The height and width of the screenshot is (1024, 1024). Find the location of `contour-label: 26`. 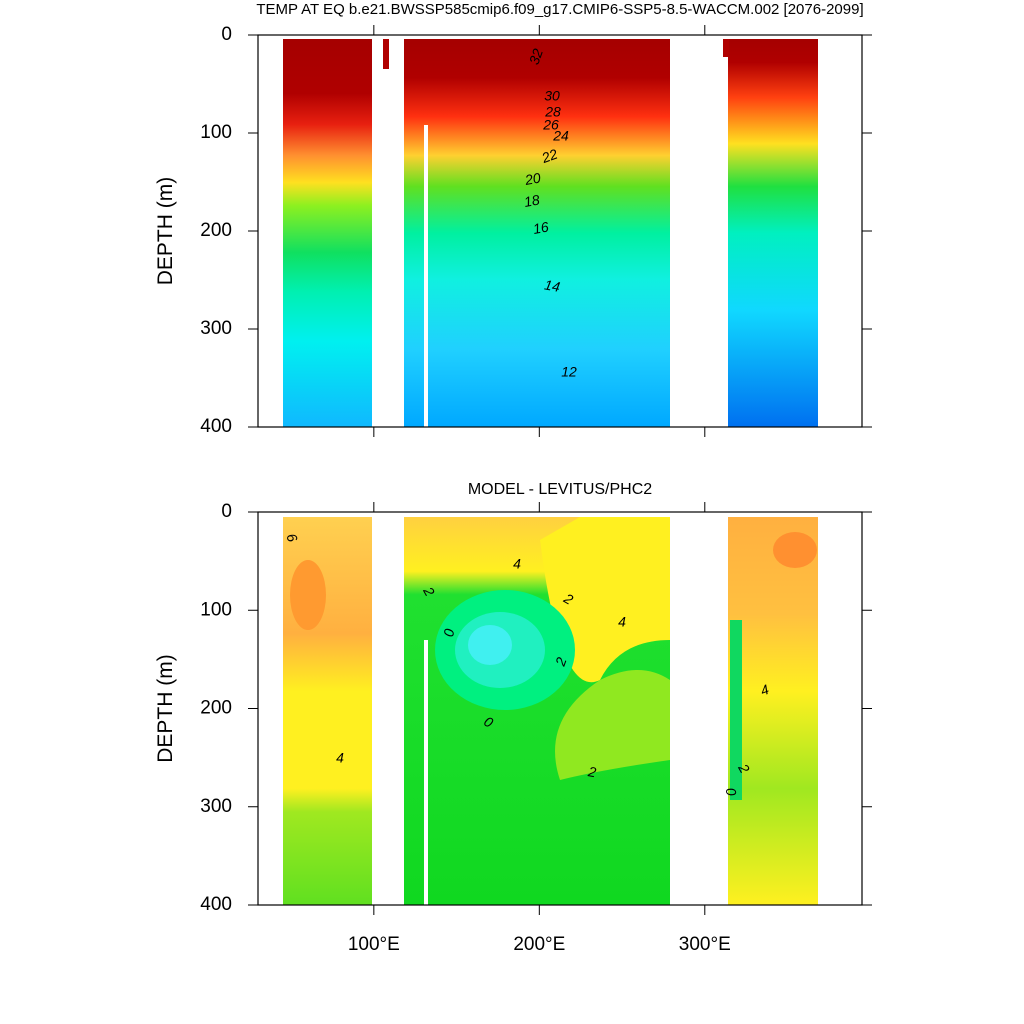

contour-label: 26 is located at coordinates (550, 125).